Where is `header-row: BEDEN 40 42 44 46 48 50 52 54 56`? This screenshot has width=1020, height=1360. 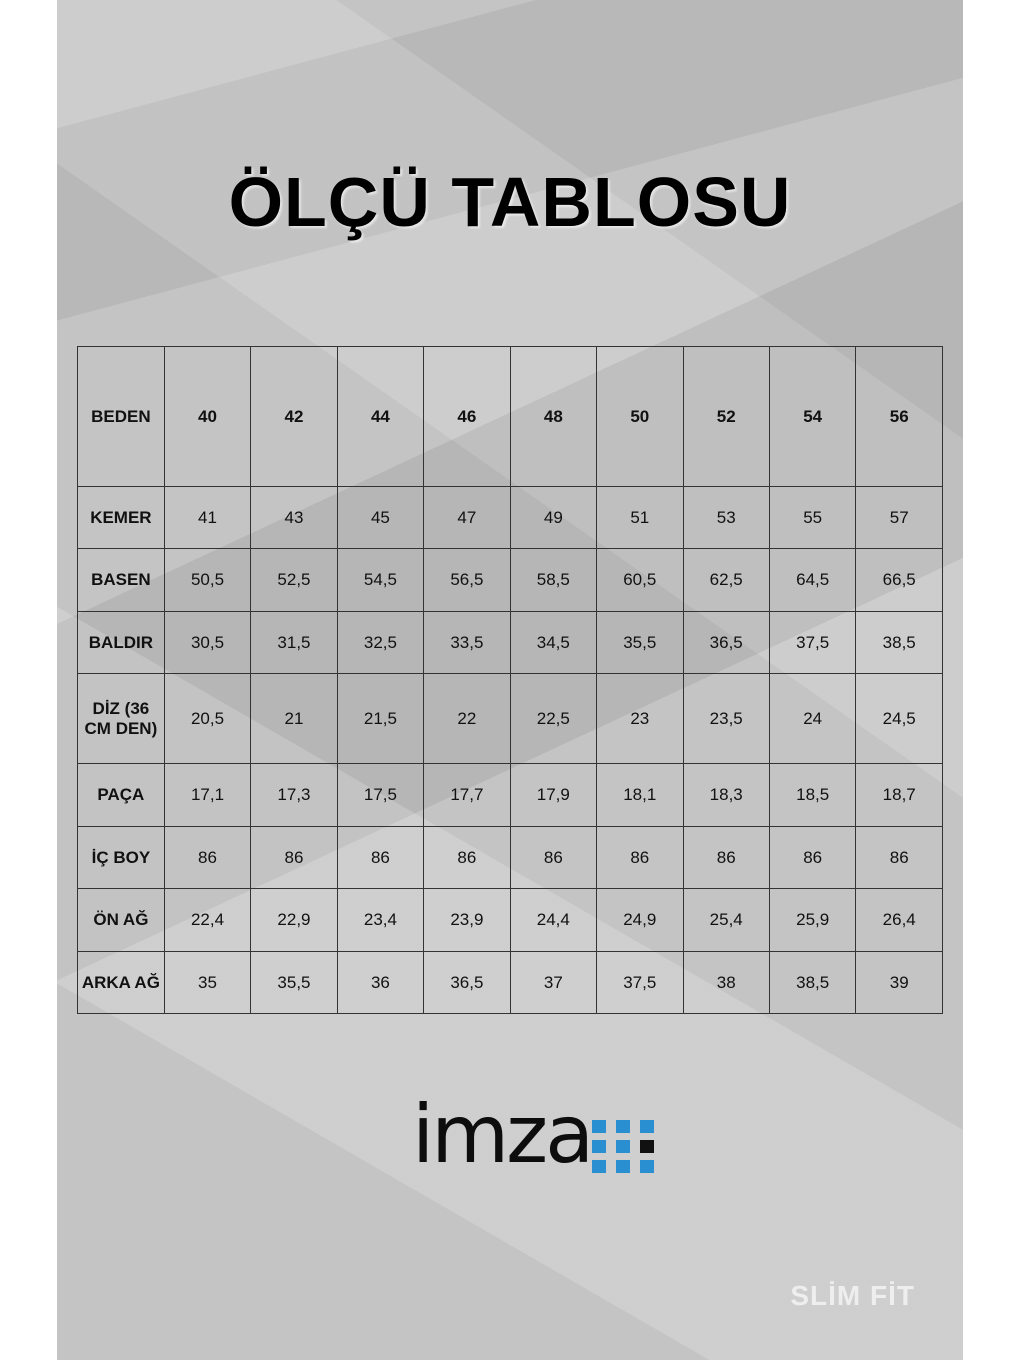
header-row: BEDEN 40 42 44 46 48 50 52 54 56 is located at coordinates (510, 416).